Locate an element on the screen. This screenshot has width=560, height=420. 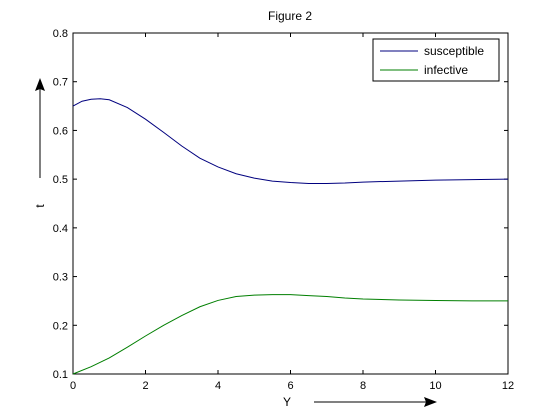
y-tick-label: 0.6 is located at coordinates (60, 131).